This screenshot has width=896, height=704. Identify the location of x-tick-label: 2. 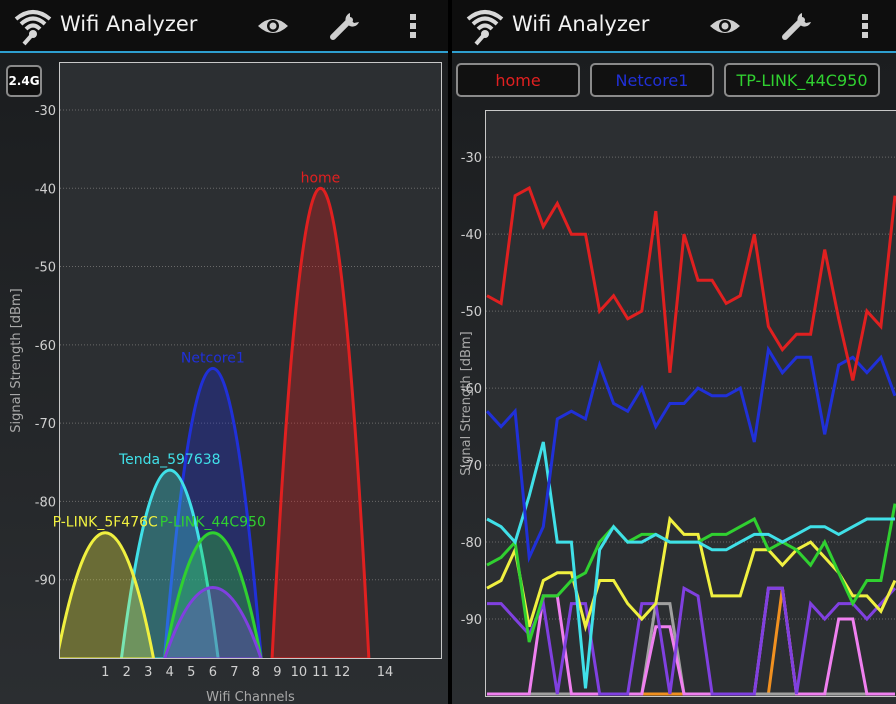
(127, 672).